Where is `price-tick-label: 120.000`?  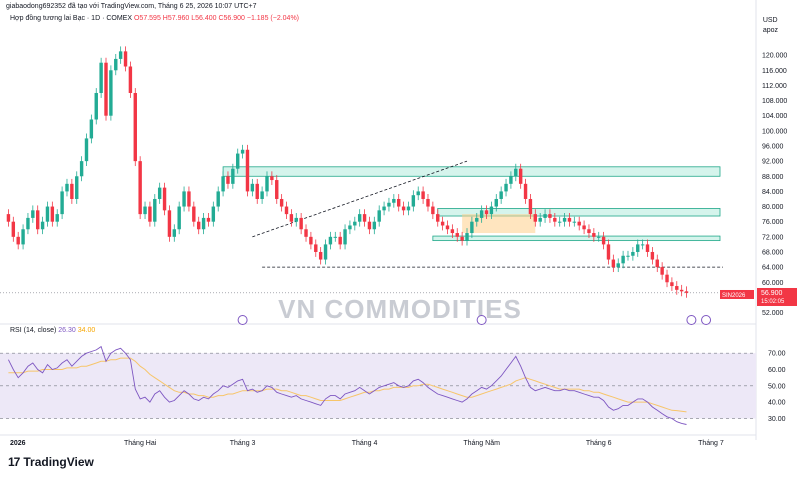
price-tick-label: 120.000 is located at coordinates (774, 56).